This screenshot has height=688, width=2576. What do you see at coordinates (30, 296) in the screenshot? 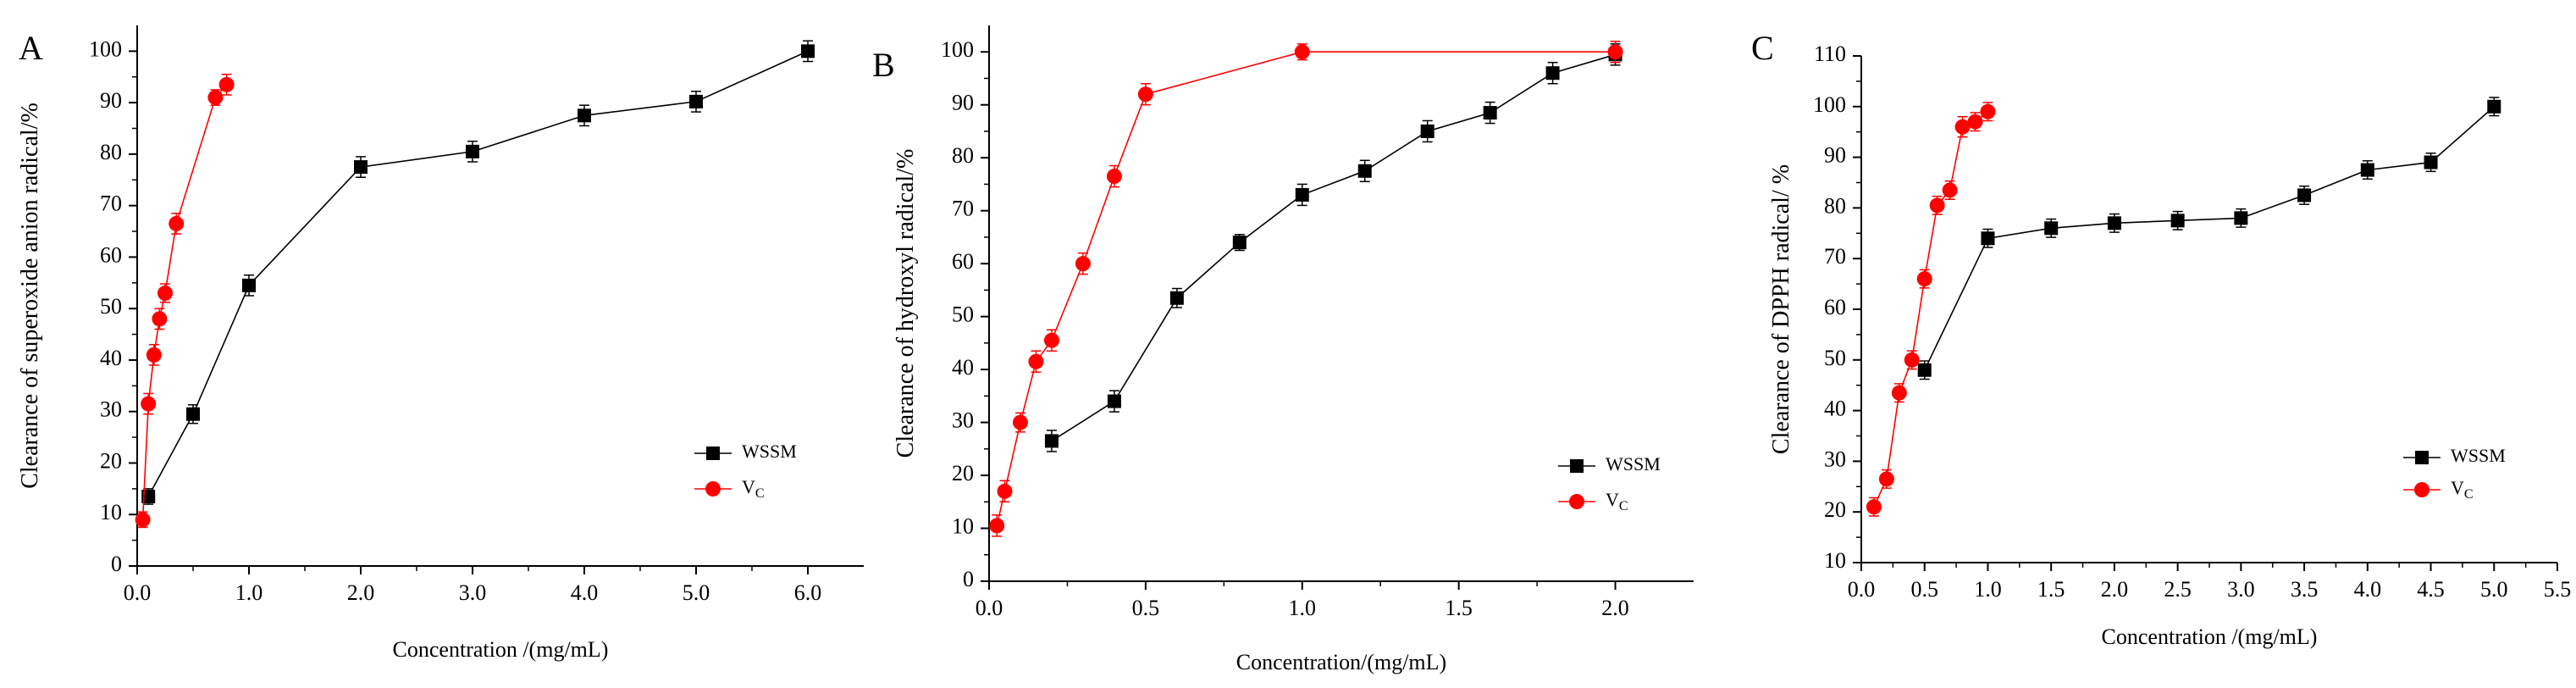
I see `y-axis-title: Clearance of superoxide anion radical/%` at bounding box center [30, 296].